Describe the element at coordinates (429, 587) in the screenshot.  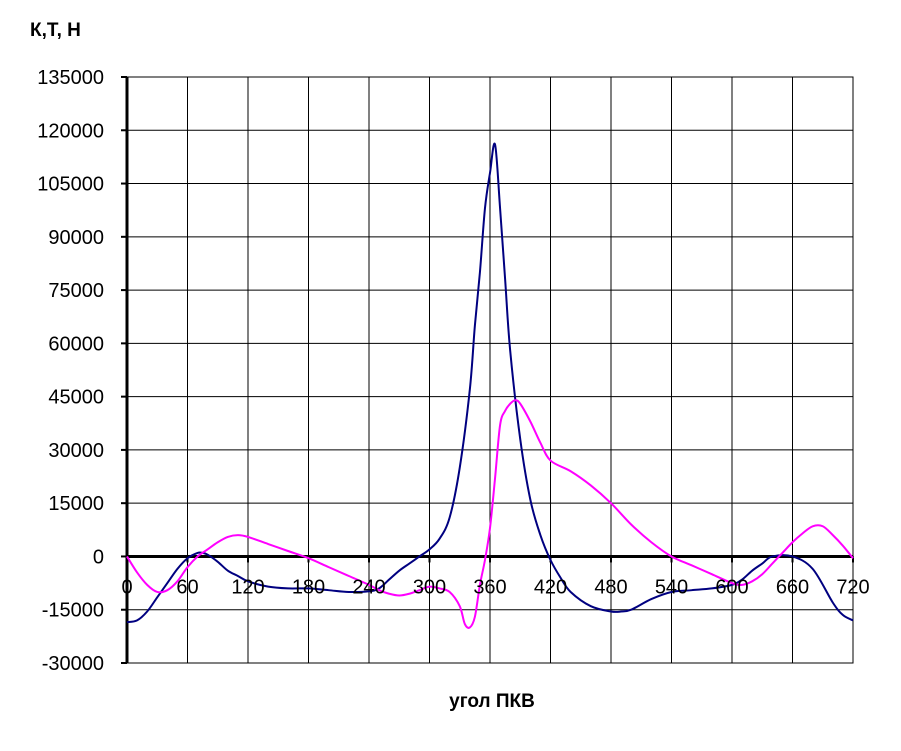
I see `x-tick-label-5: 300` at that location.